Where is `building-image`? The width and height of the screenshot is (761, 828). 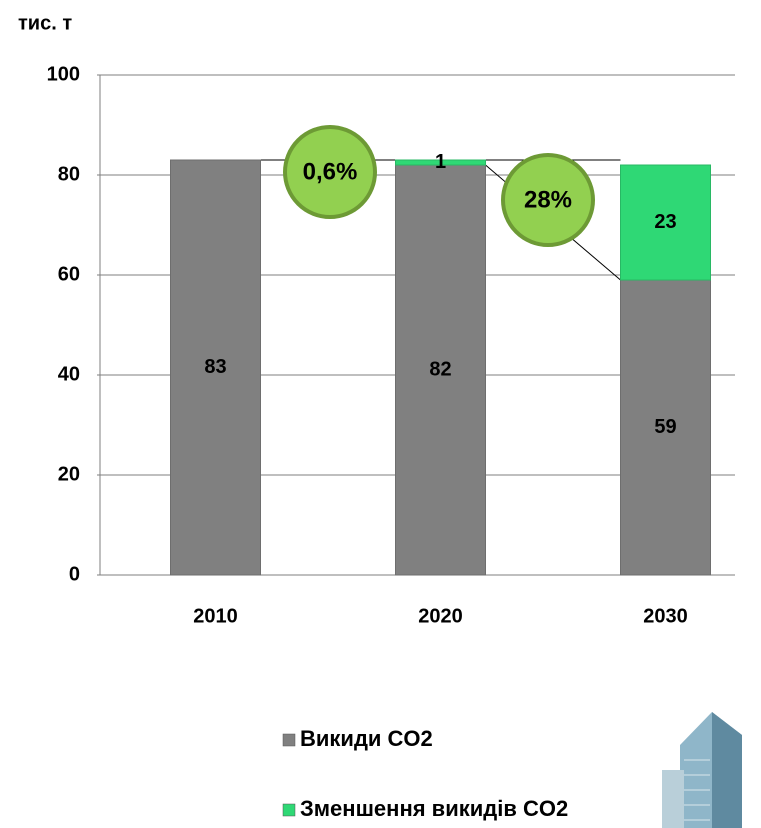
building-image is located at coordinates (702, 770).